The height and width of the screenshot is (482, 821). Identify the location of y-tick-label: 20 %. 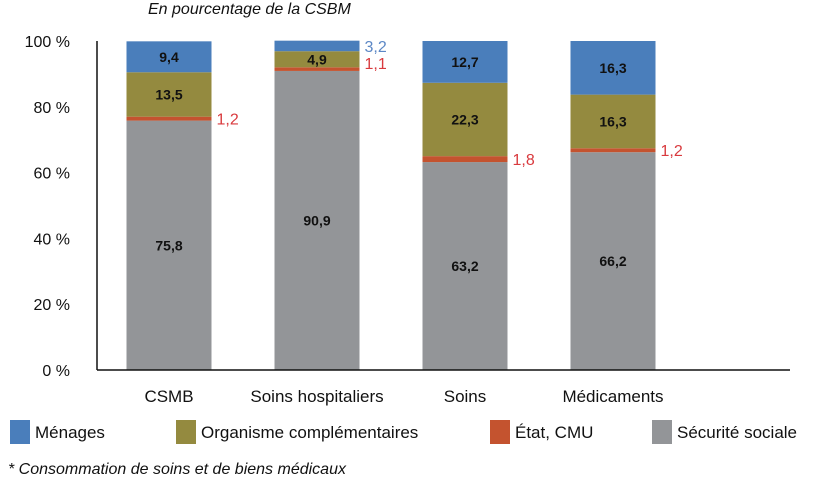
(52, 305).